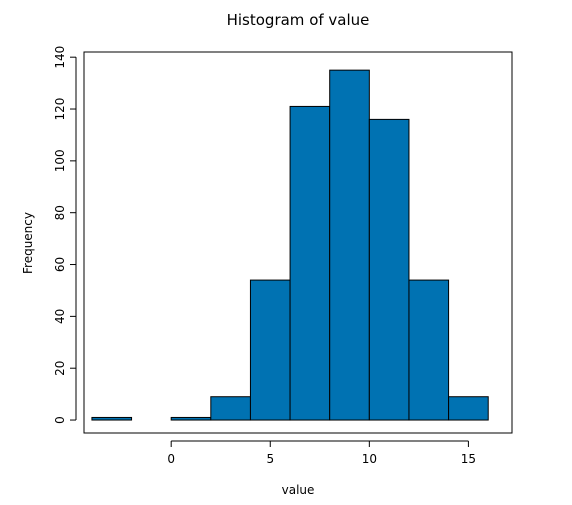  I want to click on y-tick-label: 140, so click(60, 57).